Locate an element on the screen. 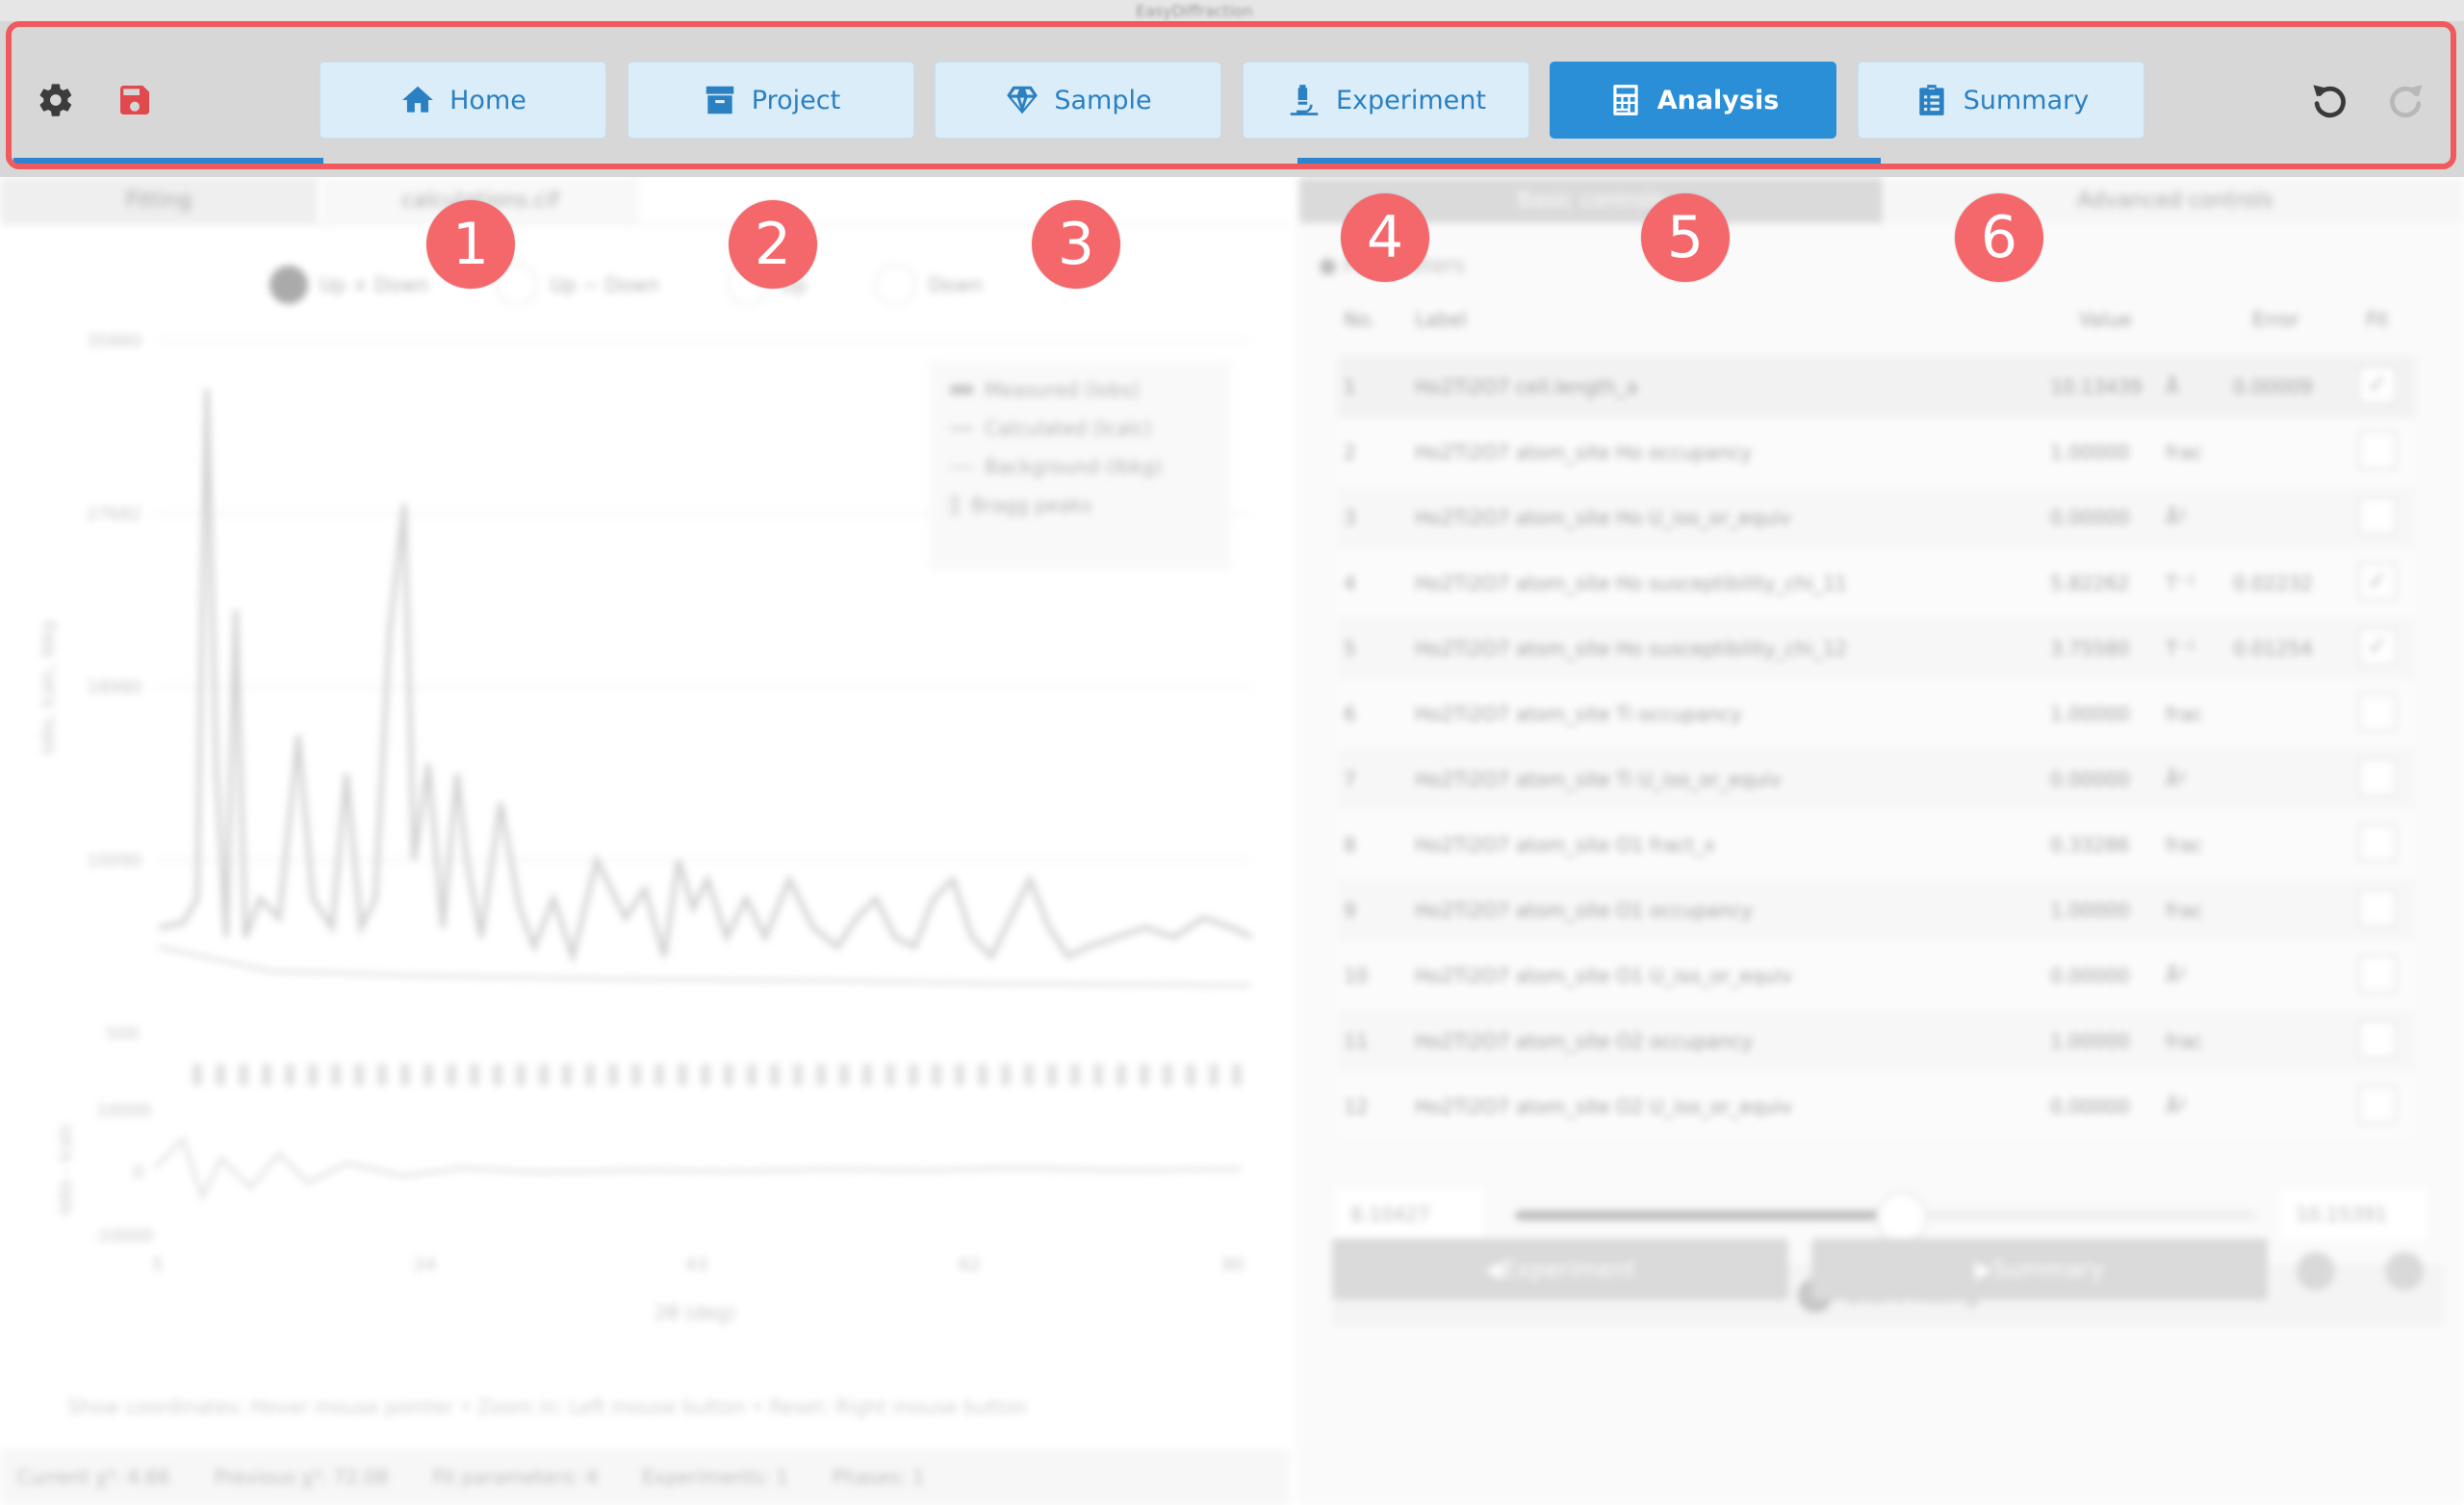 This screenshot has height=1505, width=2464. undo-button is located at coordinates (2329, 100).